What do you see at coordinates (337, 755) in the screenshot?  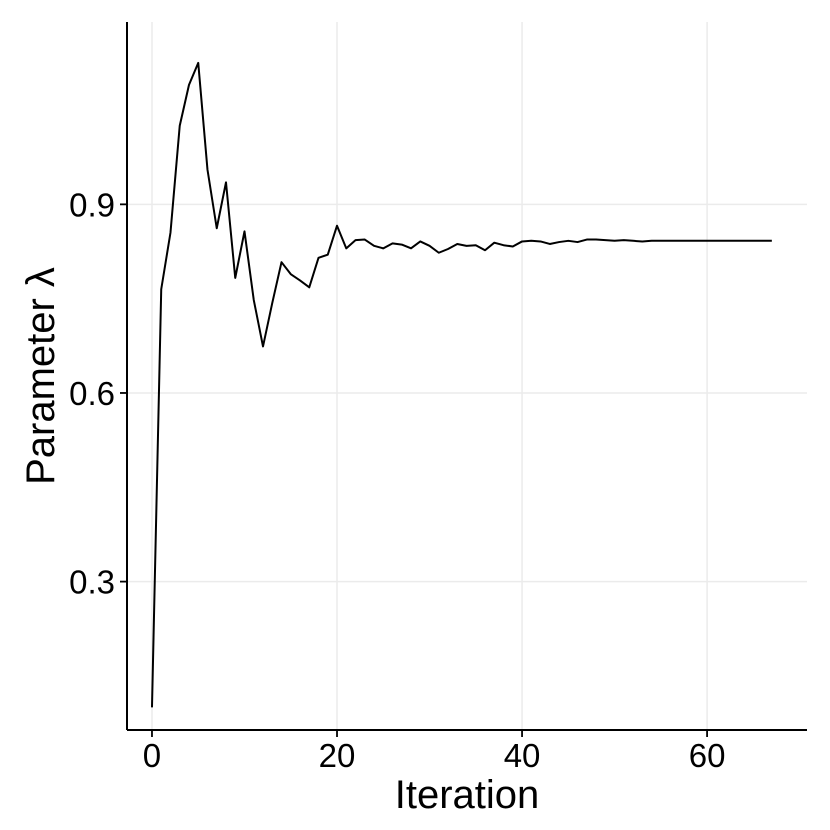 I see `x-tick-label: 20` at bounding box center [337, 755].